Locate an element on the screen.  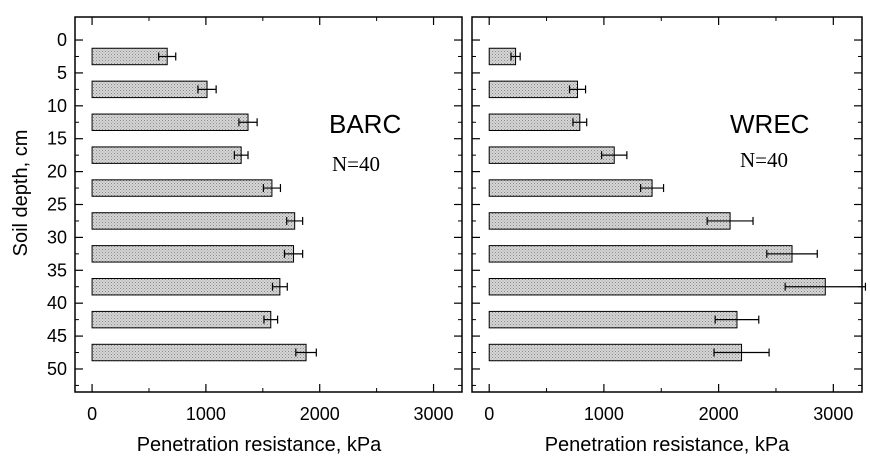
barc-y-tick-label: 45 is located at coordinates (57, 336).